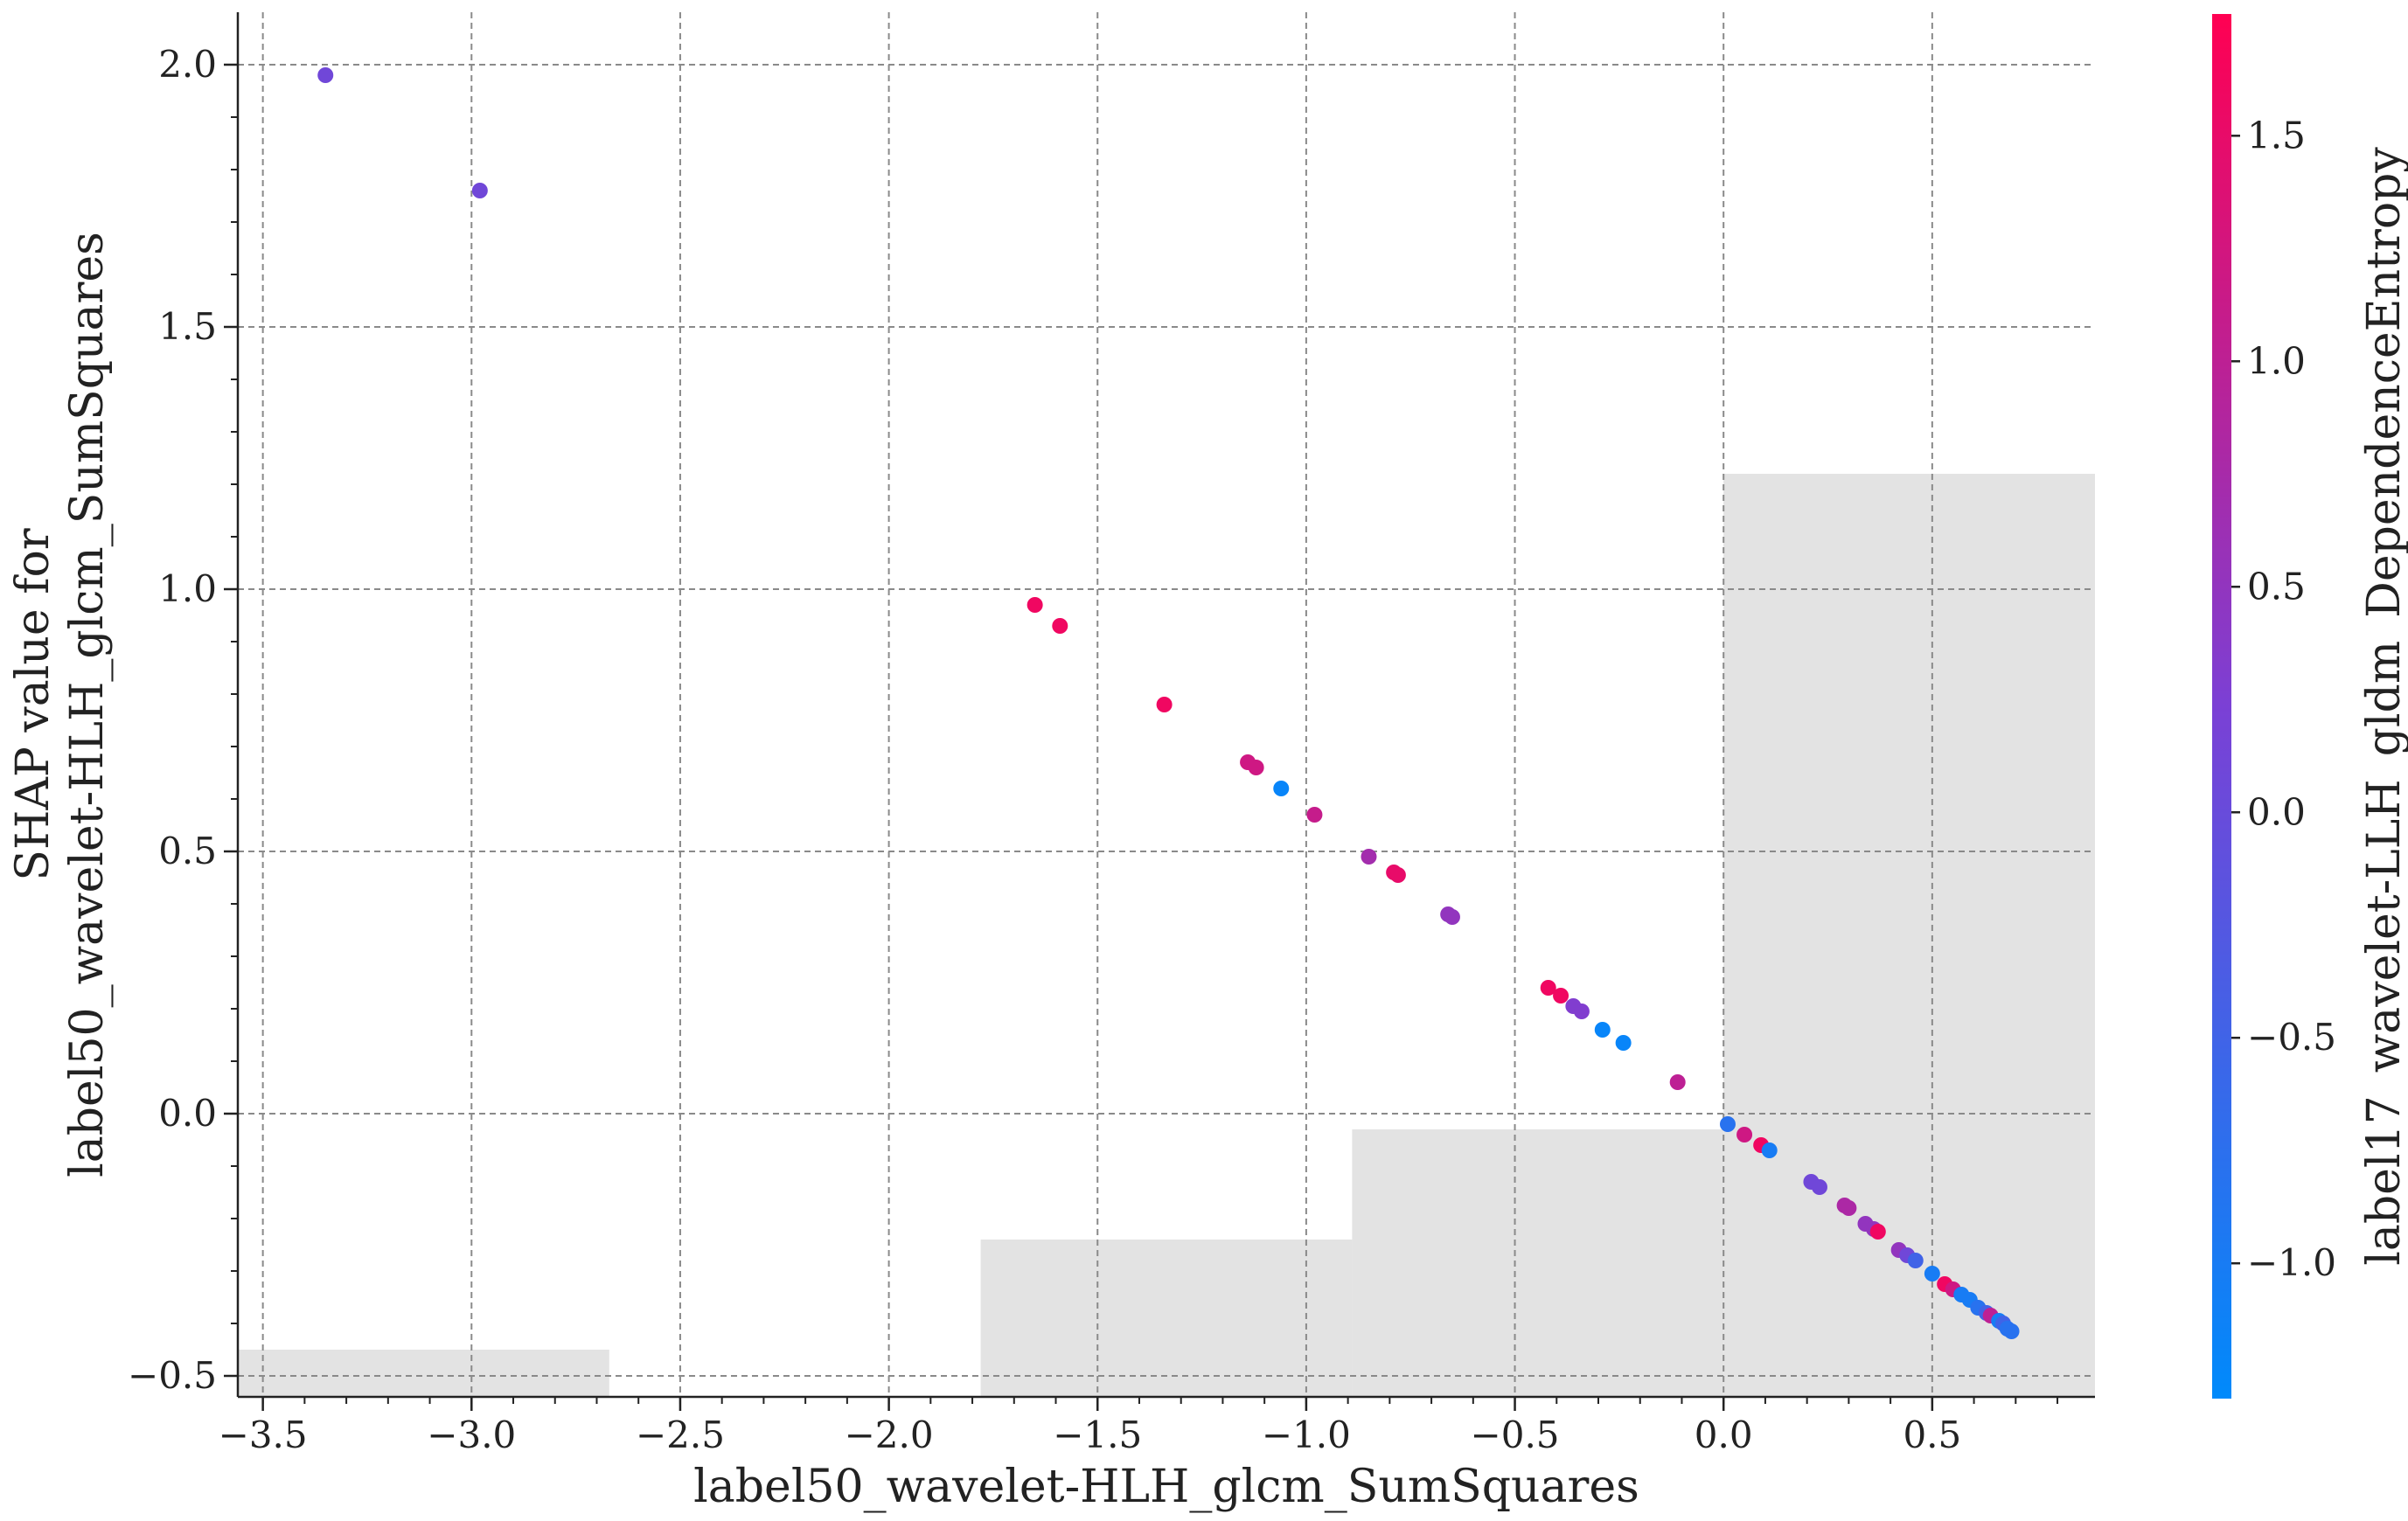 Image resolution: width=2408 pixels, height=1521 pixels. Describe the element at coordinates (2276, 586) in the screenshot. I see `colorbar-tick-label: 0.5` at that location.